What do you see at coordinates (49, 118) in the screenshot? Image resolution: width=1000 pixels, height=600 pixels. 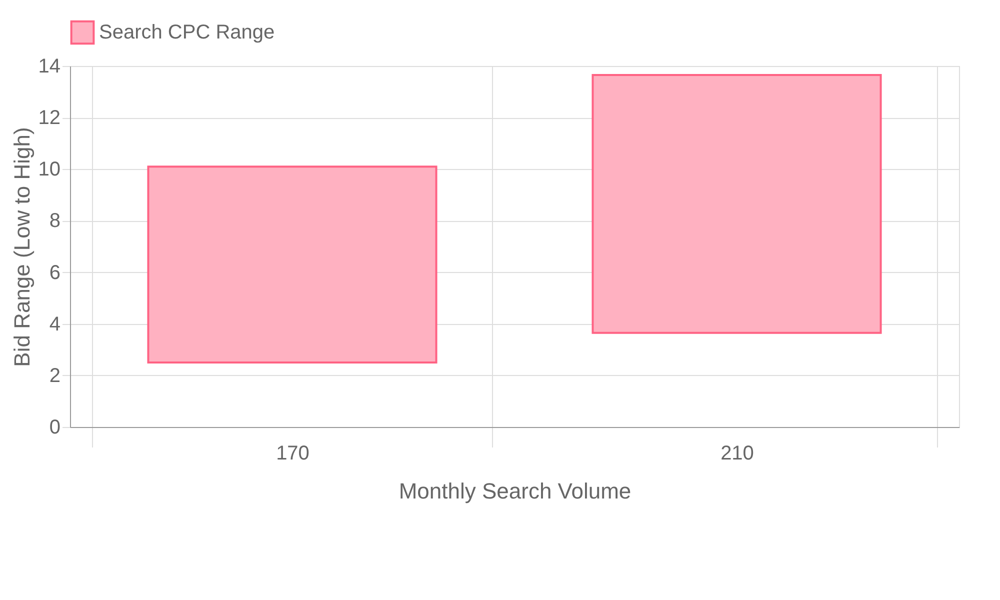 I see `y-tick-label: 12` at bounding box center [49, 118].